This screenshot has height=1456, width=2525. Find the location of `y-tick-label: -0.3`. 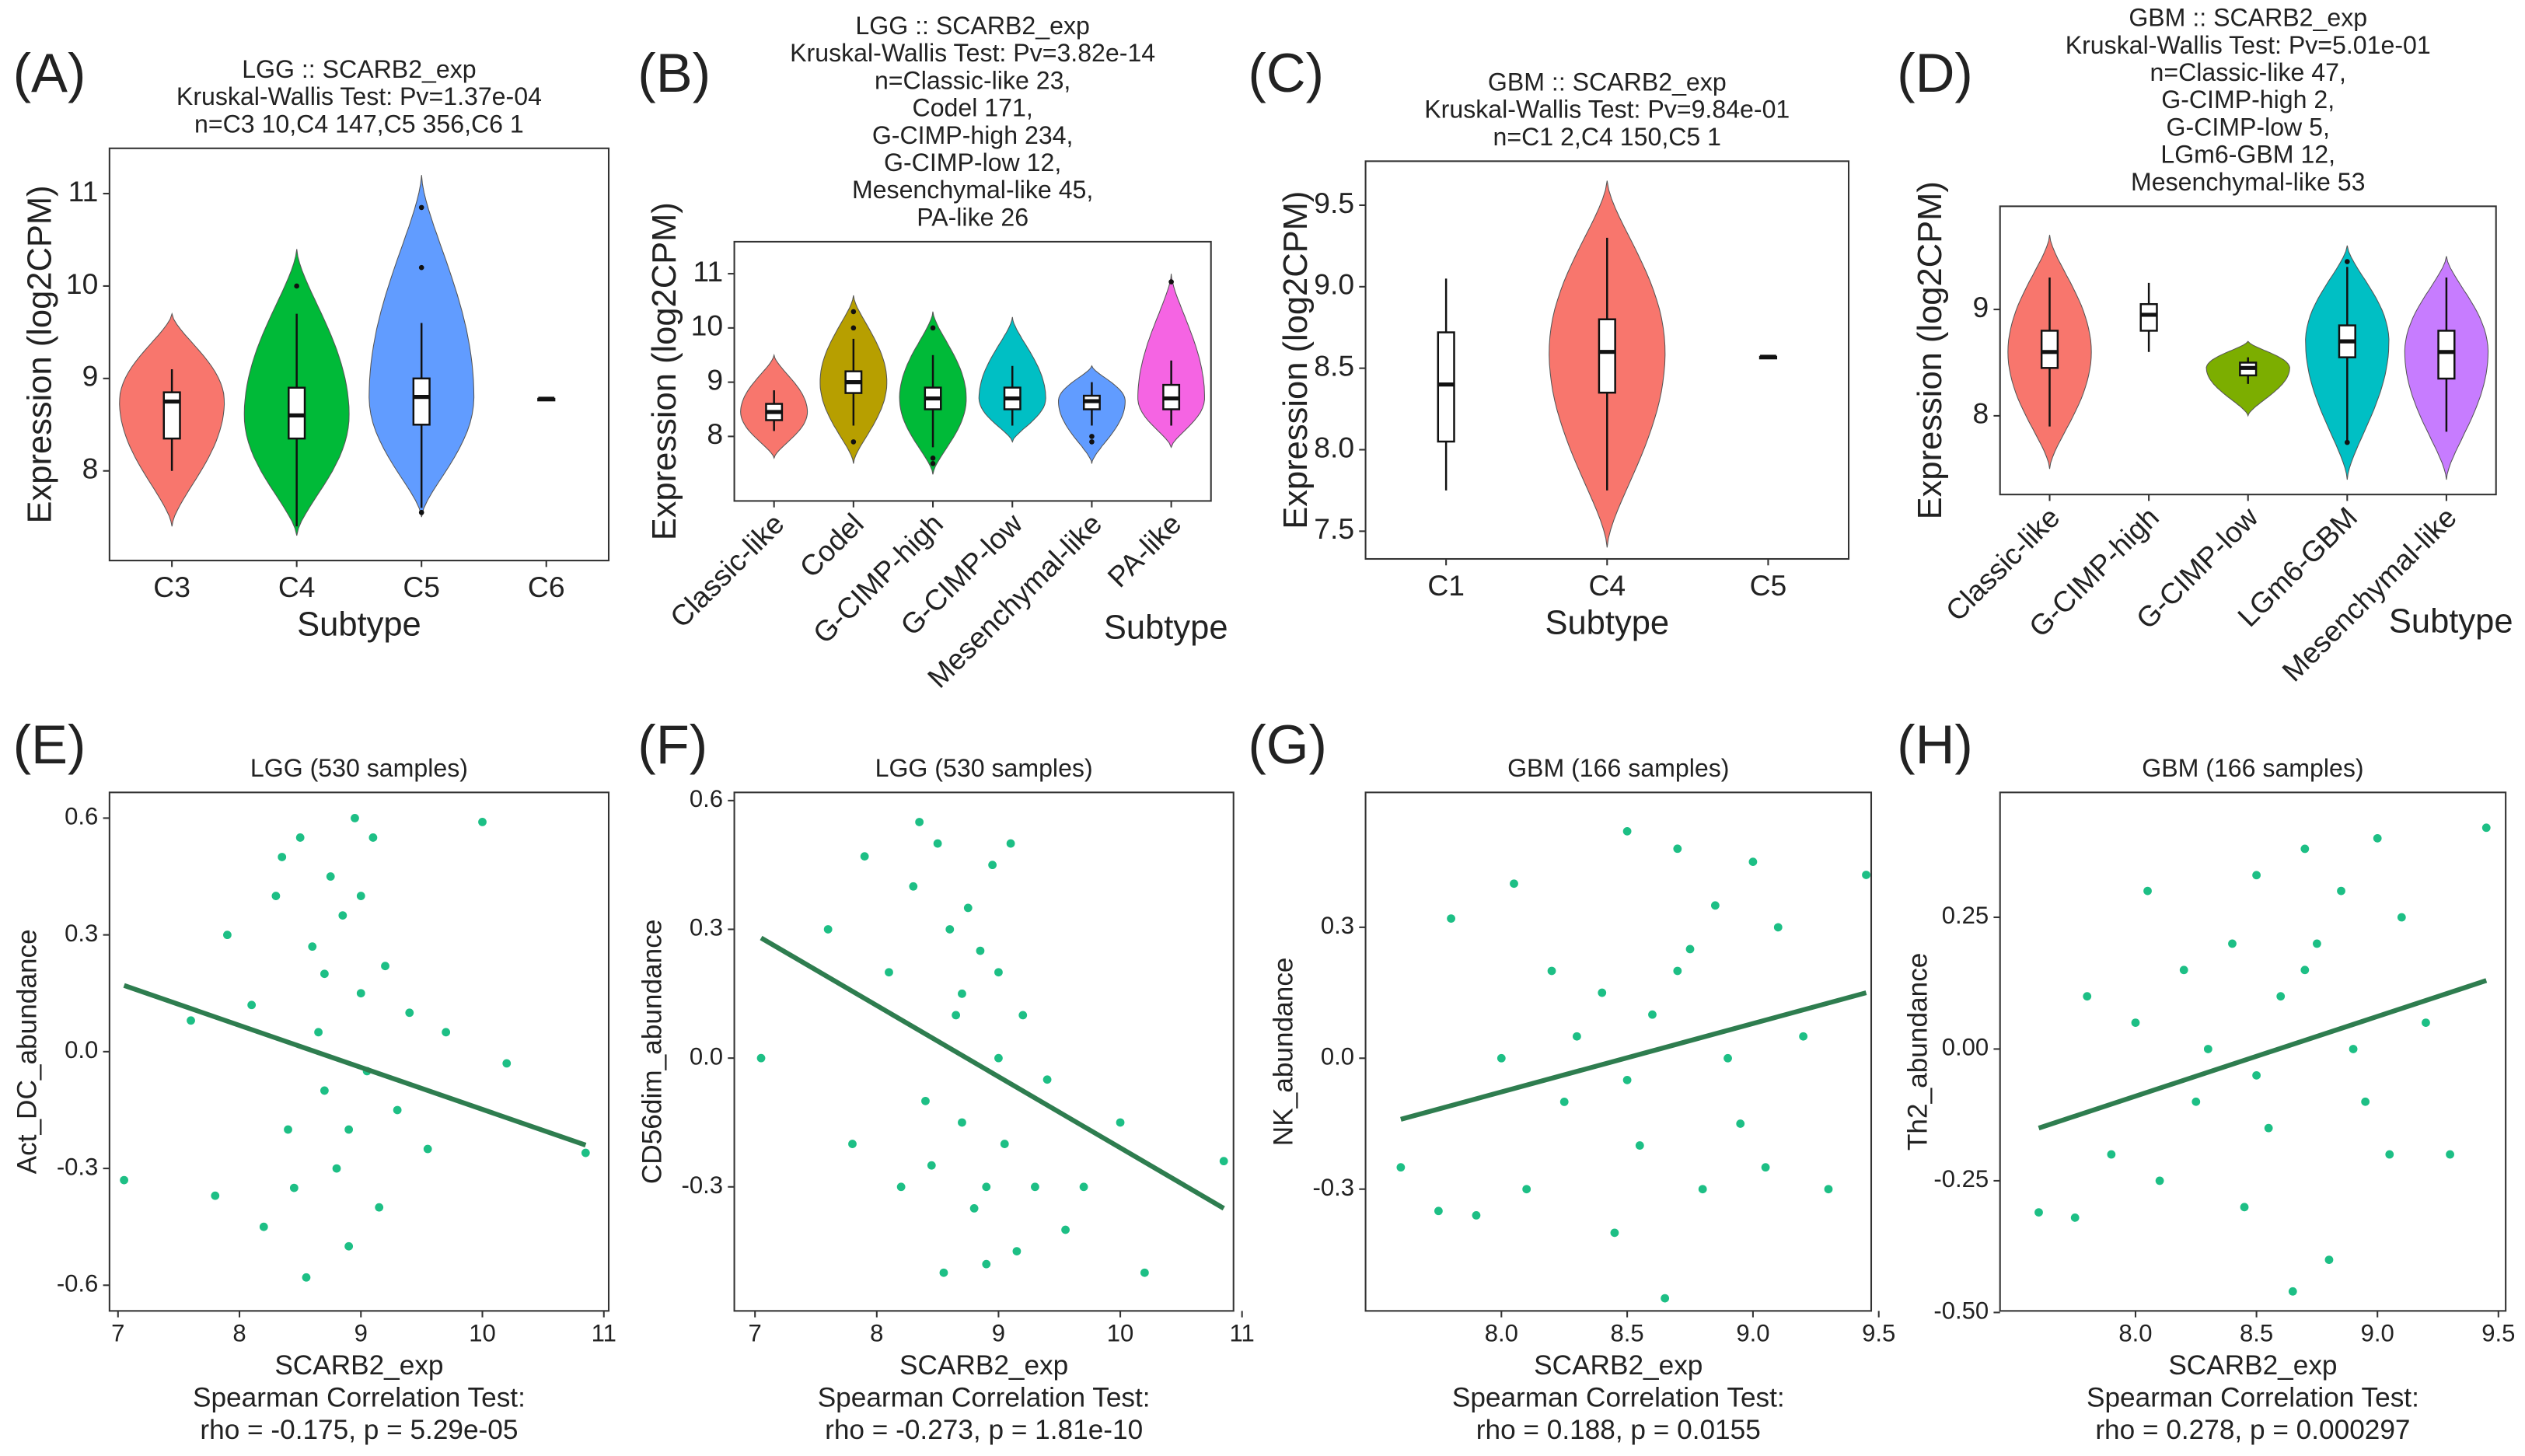

y-tick-label: -0.3 is located at coordinates (78, 1166).